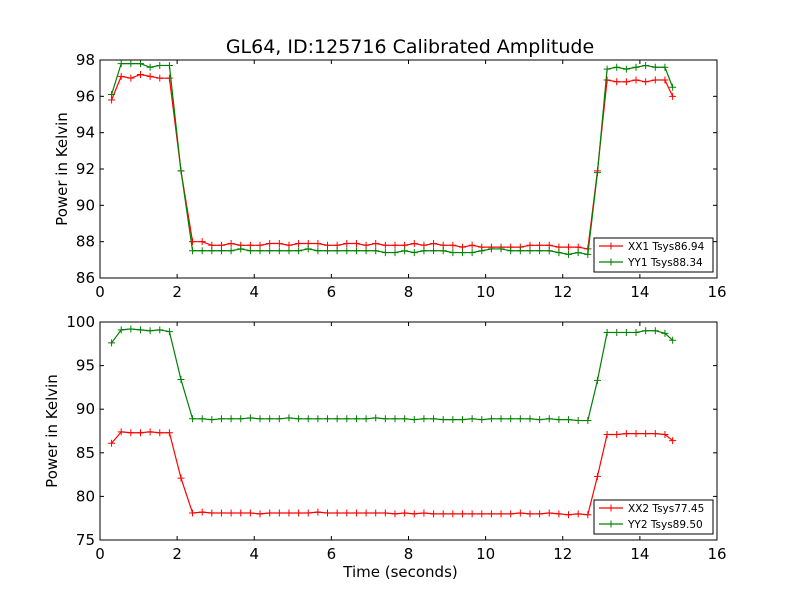 The image size is (800, 600). I want to click on legend-label: XX1 Tsys86.94, so click(666, 247).